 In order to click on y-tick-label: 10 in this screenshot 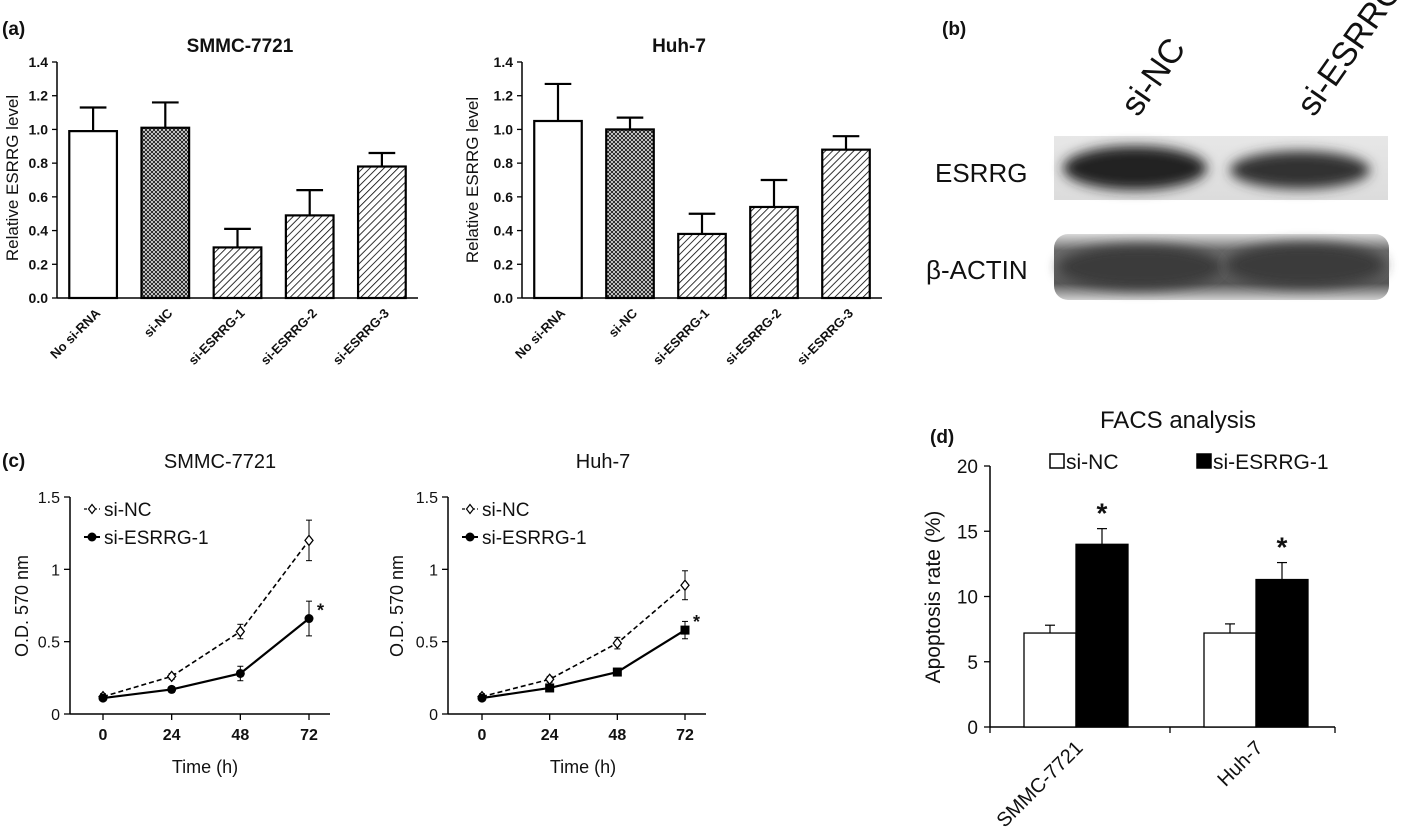, I will do `click(967, 598)`.